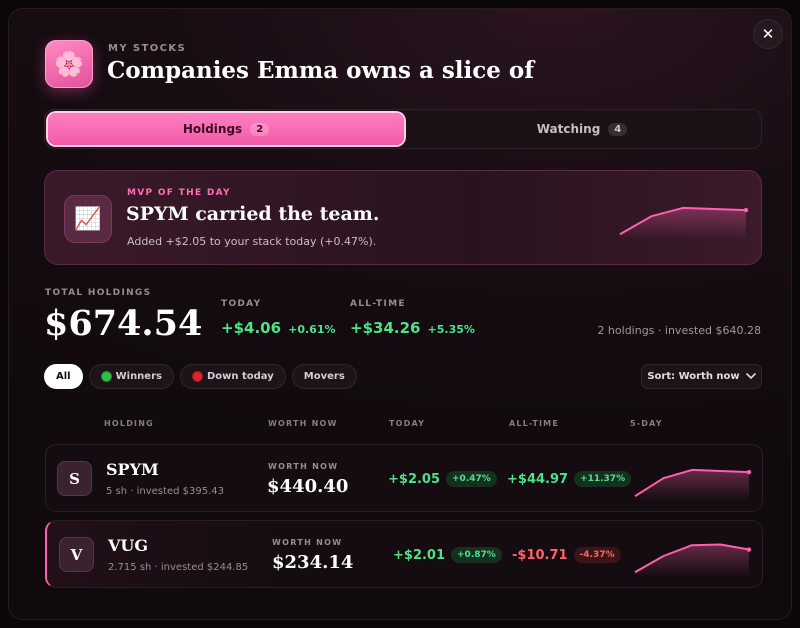  I want to click on today-label: TODAY, so click(241, 304).